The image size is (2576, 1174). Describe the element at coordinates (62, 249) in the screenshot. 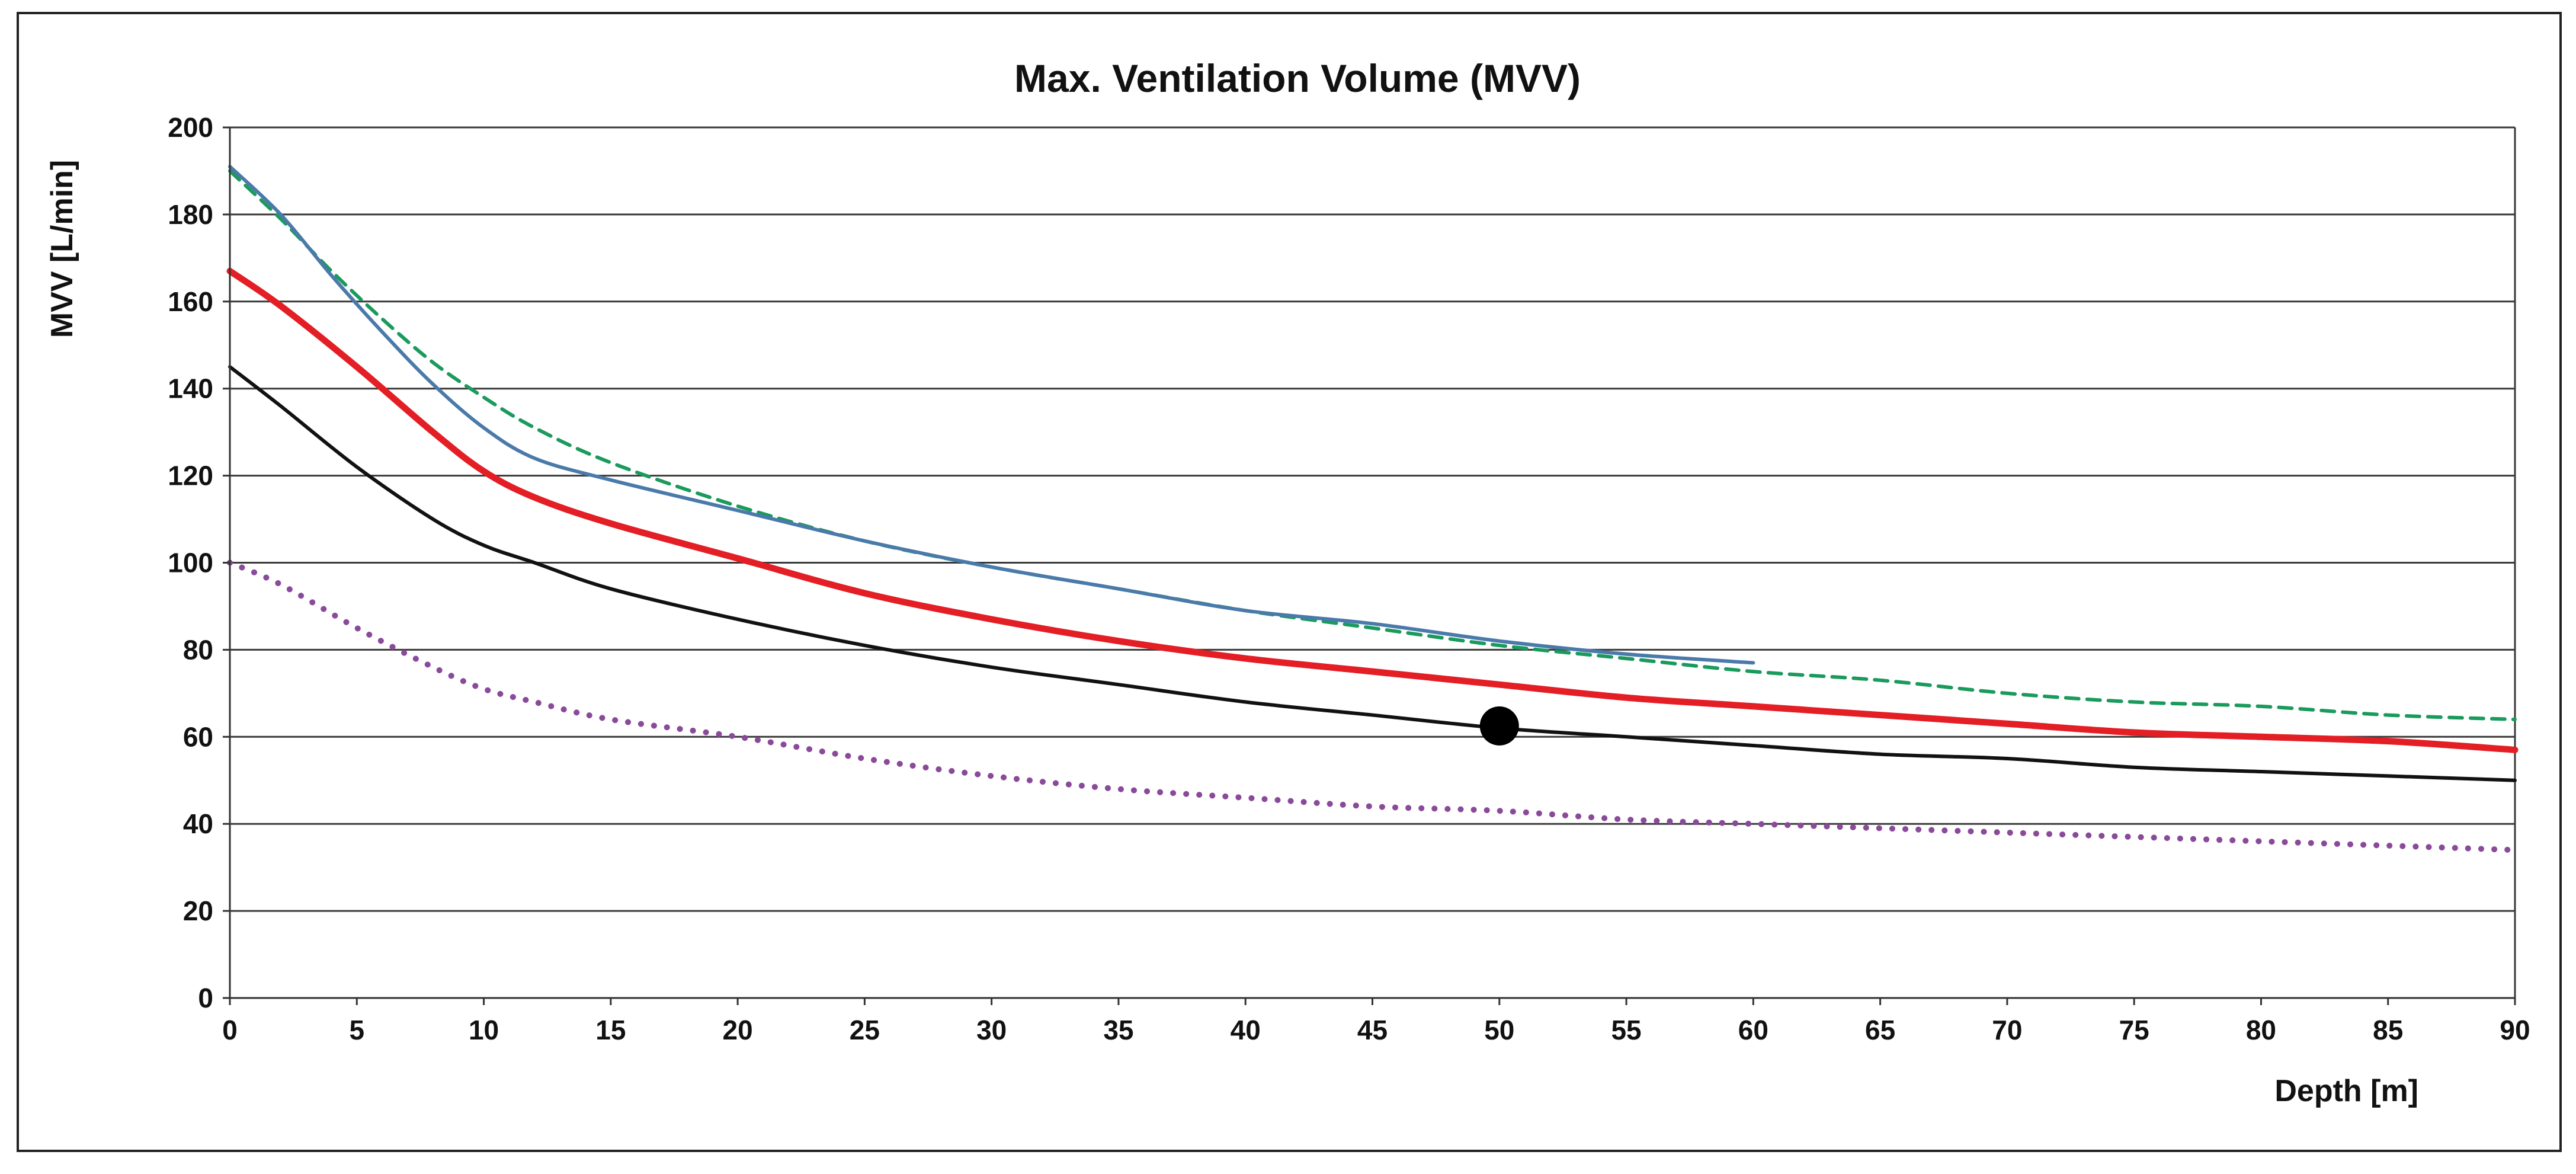

I see `y-axis-title: MVV [L/min]` at that location.